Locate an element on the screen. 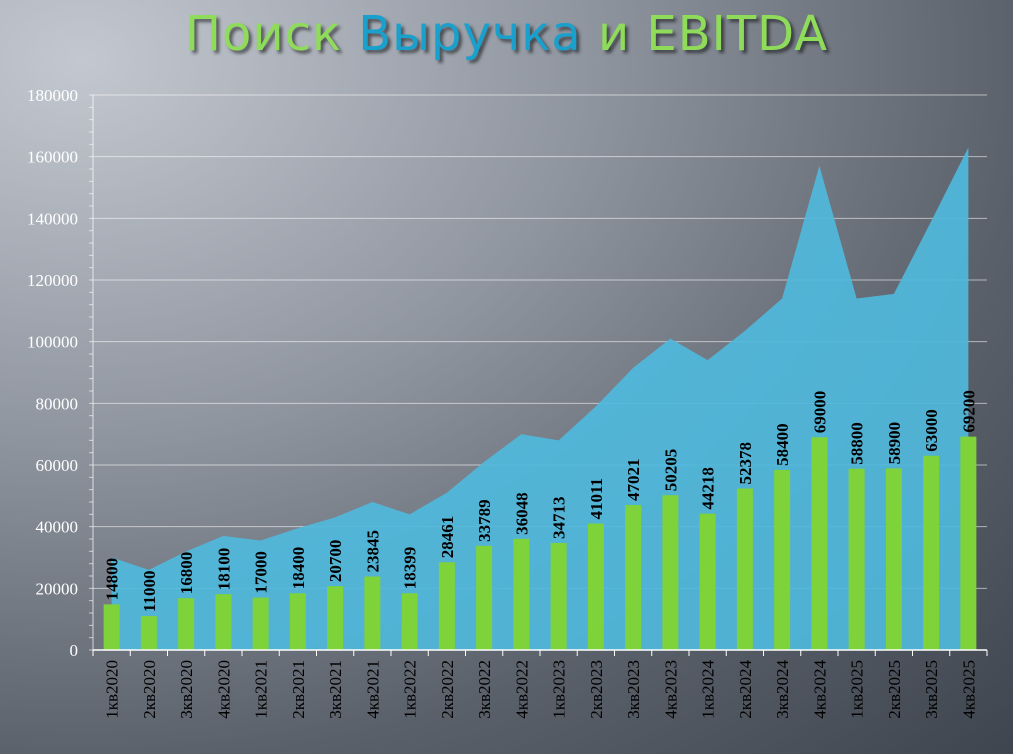 This screenshot has width=1013, height=754. x-tick-label: 1кв2020 is located at coordinates (112, 689).